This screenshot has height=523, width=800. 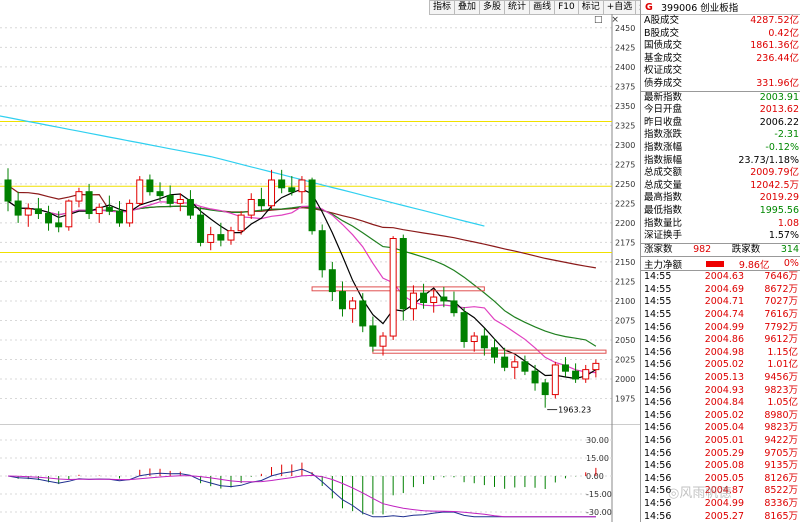 What do you see at coordinates (781, 415) in the screenshot?
I see `tick-vol: 8980万` at bounding box center [781, 415].